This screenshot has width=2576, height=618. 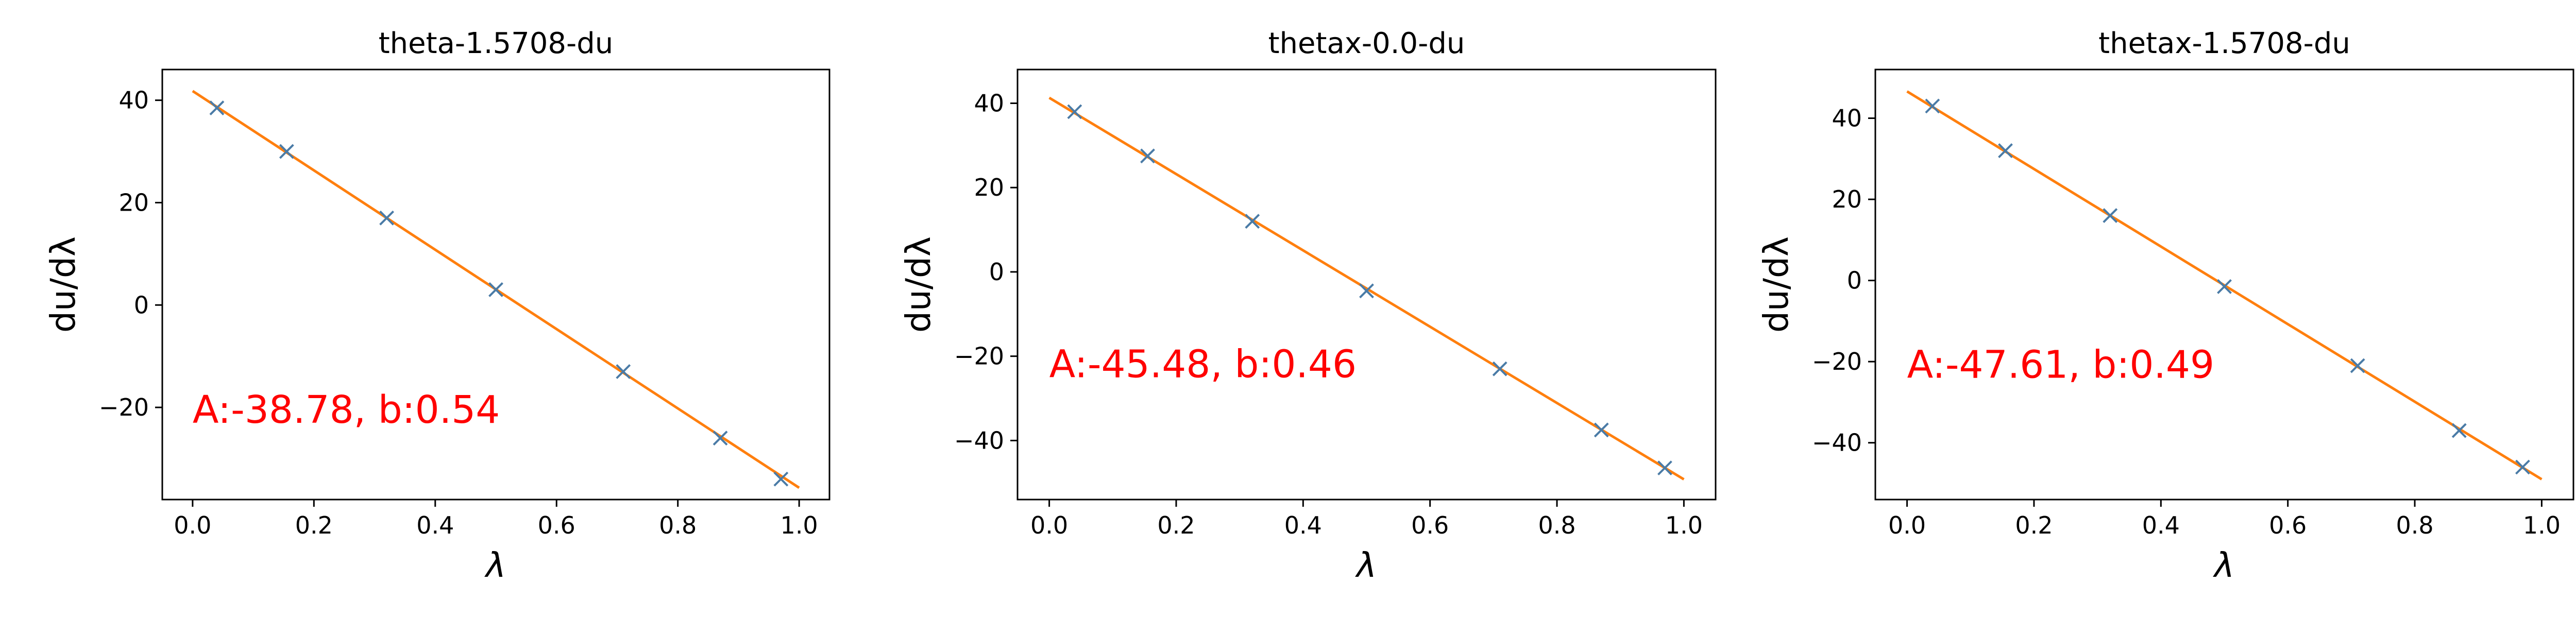 What do you see at coordinates (2224, 44) in the screenshot?
I see `chart-title: thetax-1.5708-du` at bounding box center [2224, 44].